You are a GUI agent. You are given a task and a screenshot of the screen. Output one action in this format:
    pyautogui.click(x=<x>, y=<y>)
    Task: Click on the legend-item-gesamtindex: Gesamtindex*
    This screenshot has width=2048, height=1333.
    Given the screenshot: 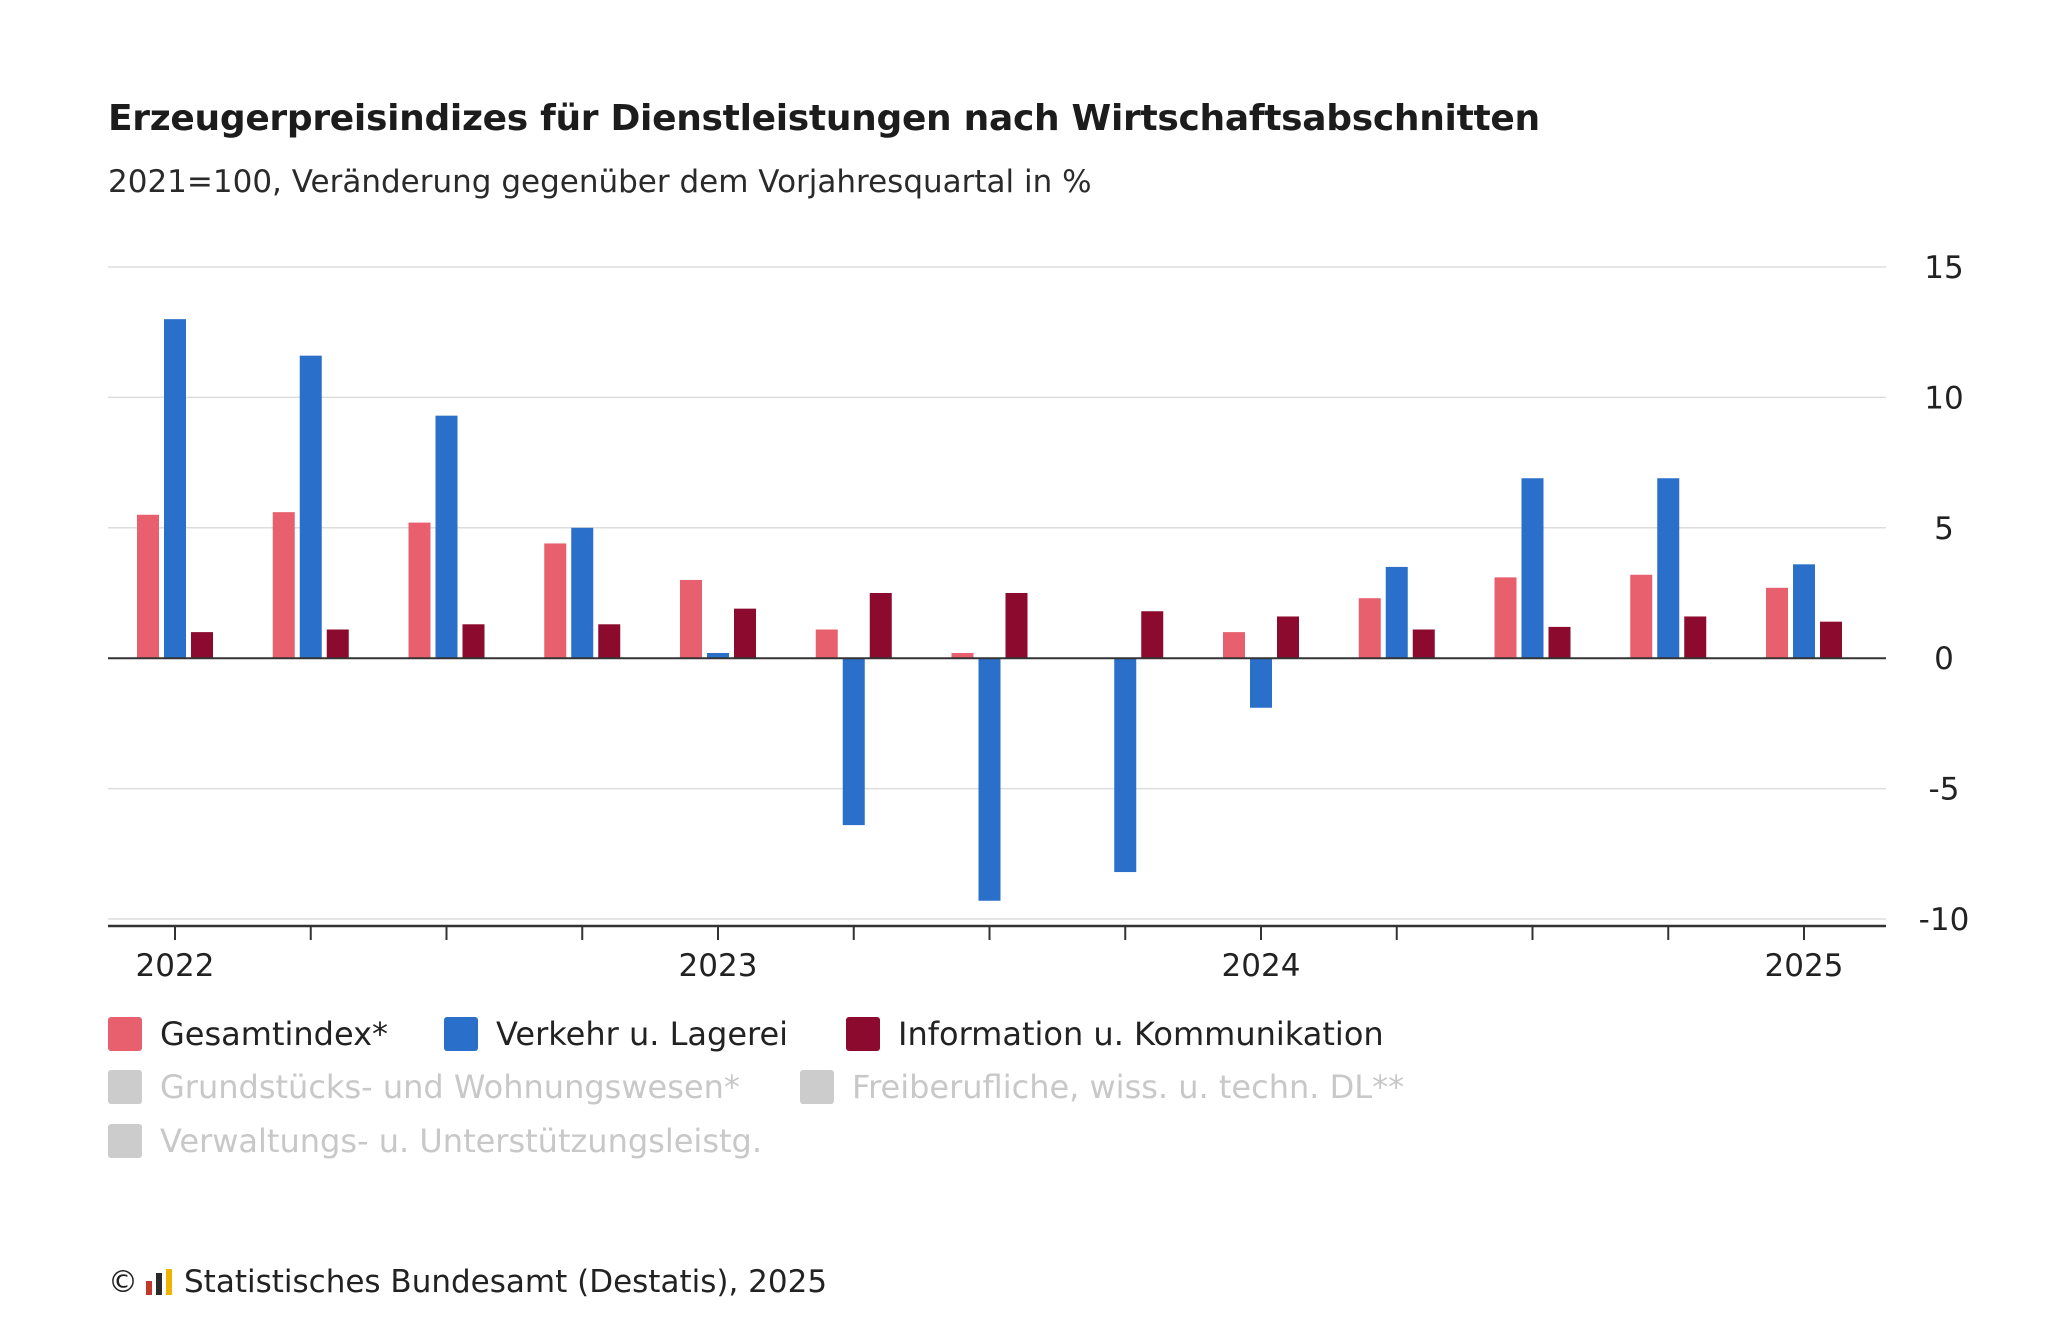 What is the action you would take?
    pyautogui.click(x=248, y=1034)
    